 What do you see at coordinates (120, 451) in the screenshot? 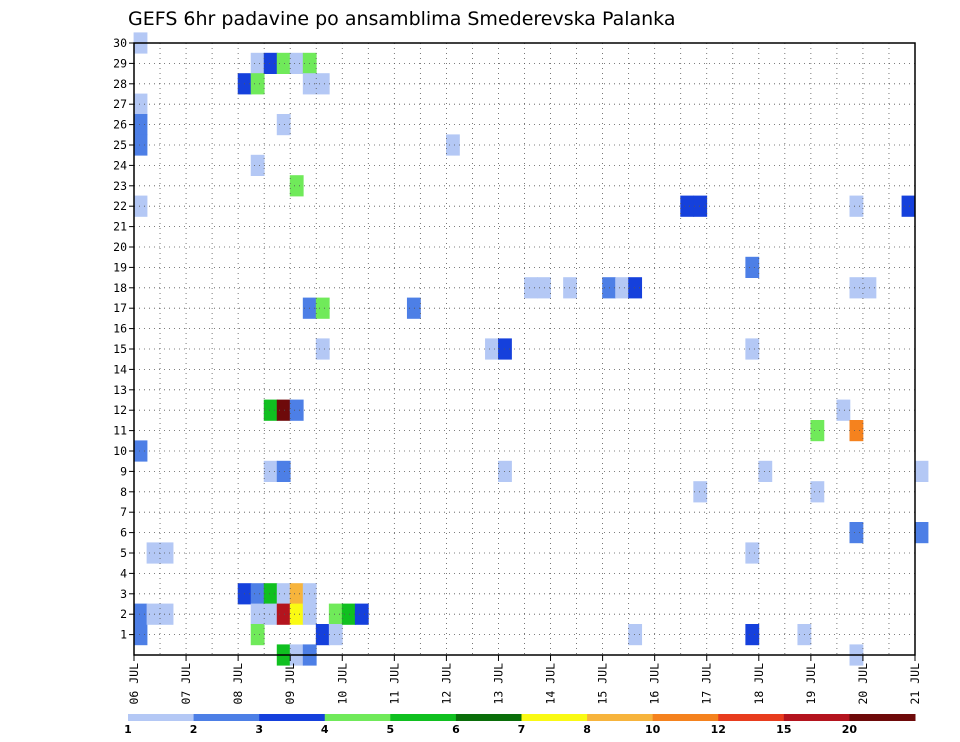
I see `y-tick-label: 10` at bounding box center [120, 451].